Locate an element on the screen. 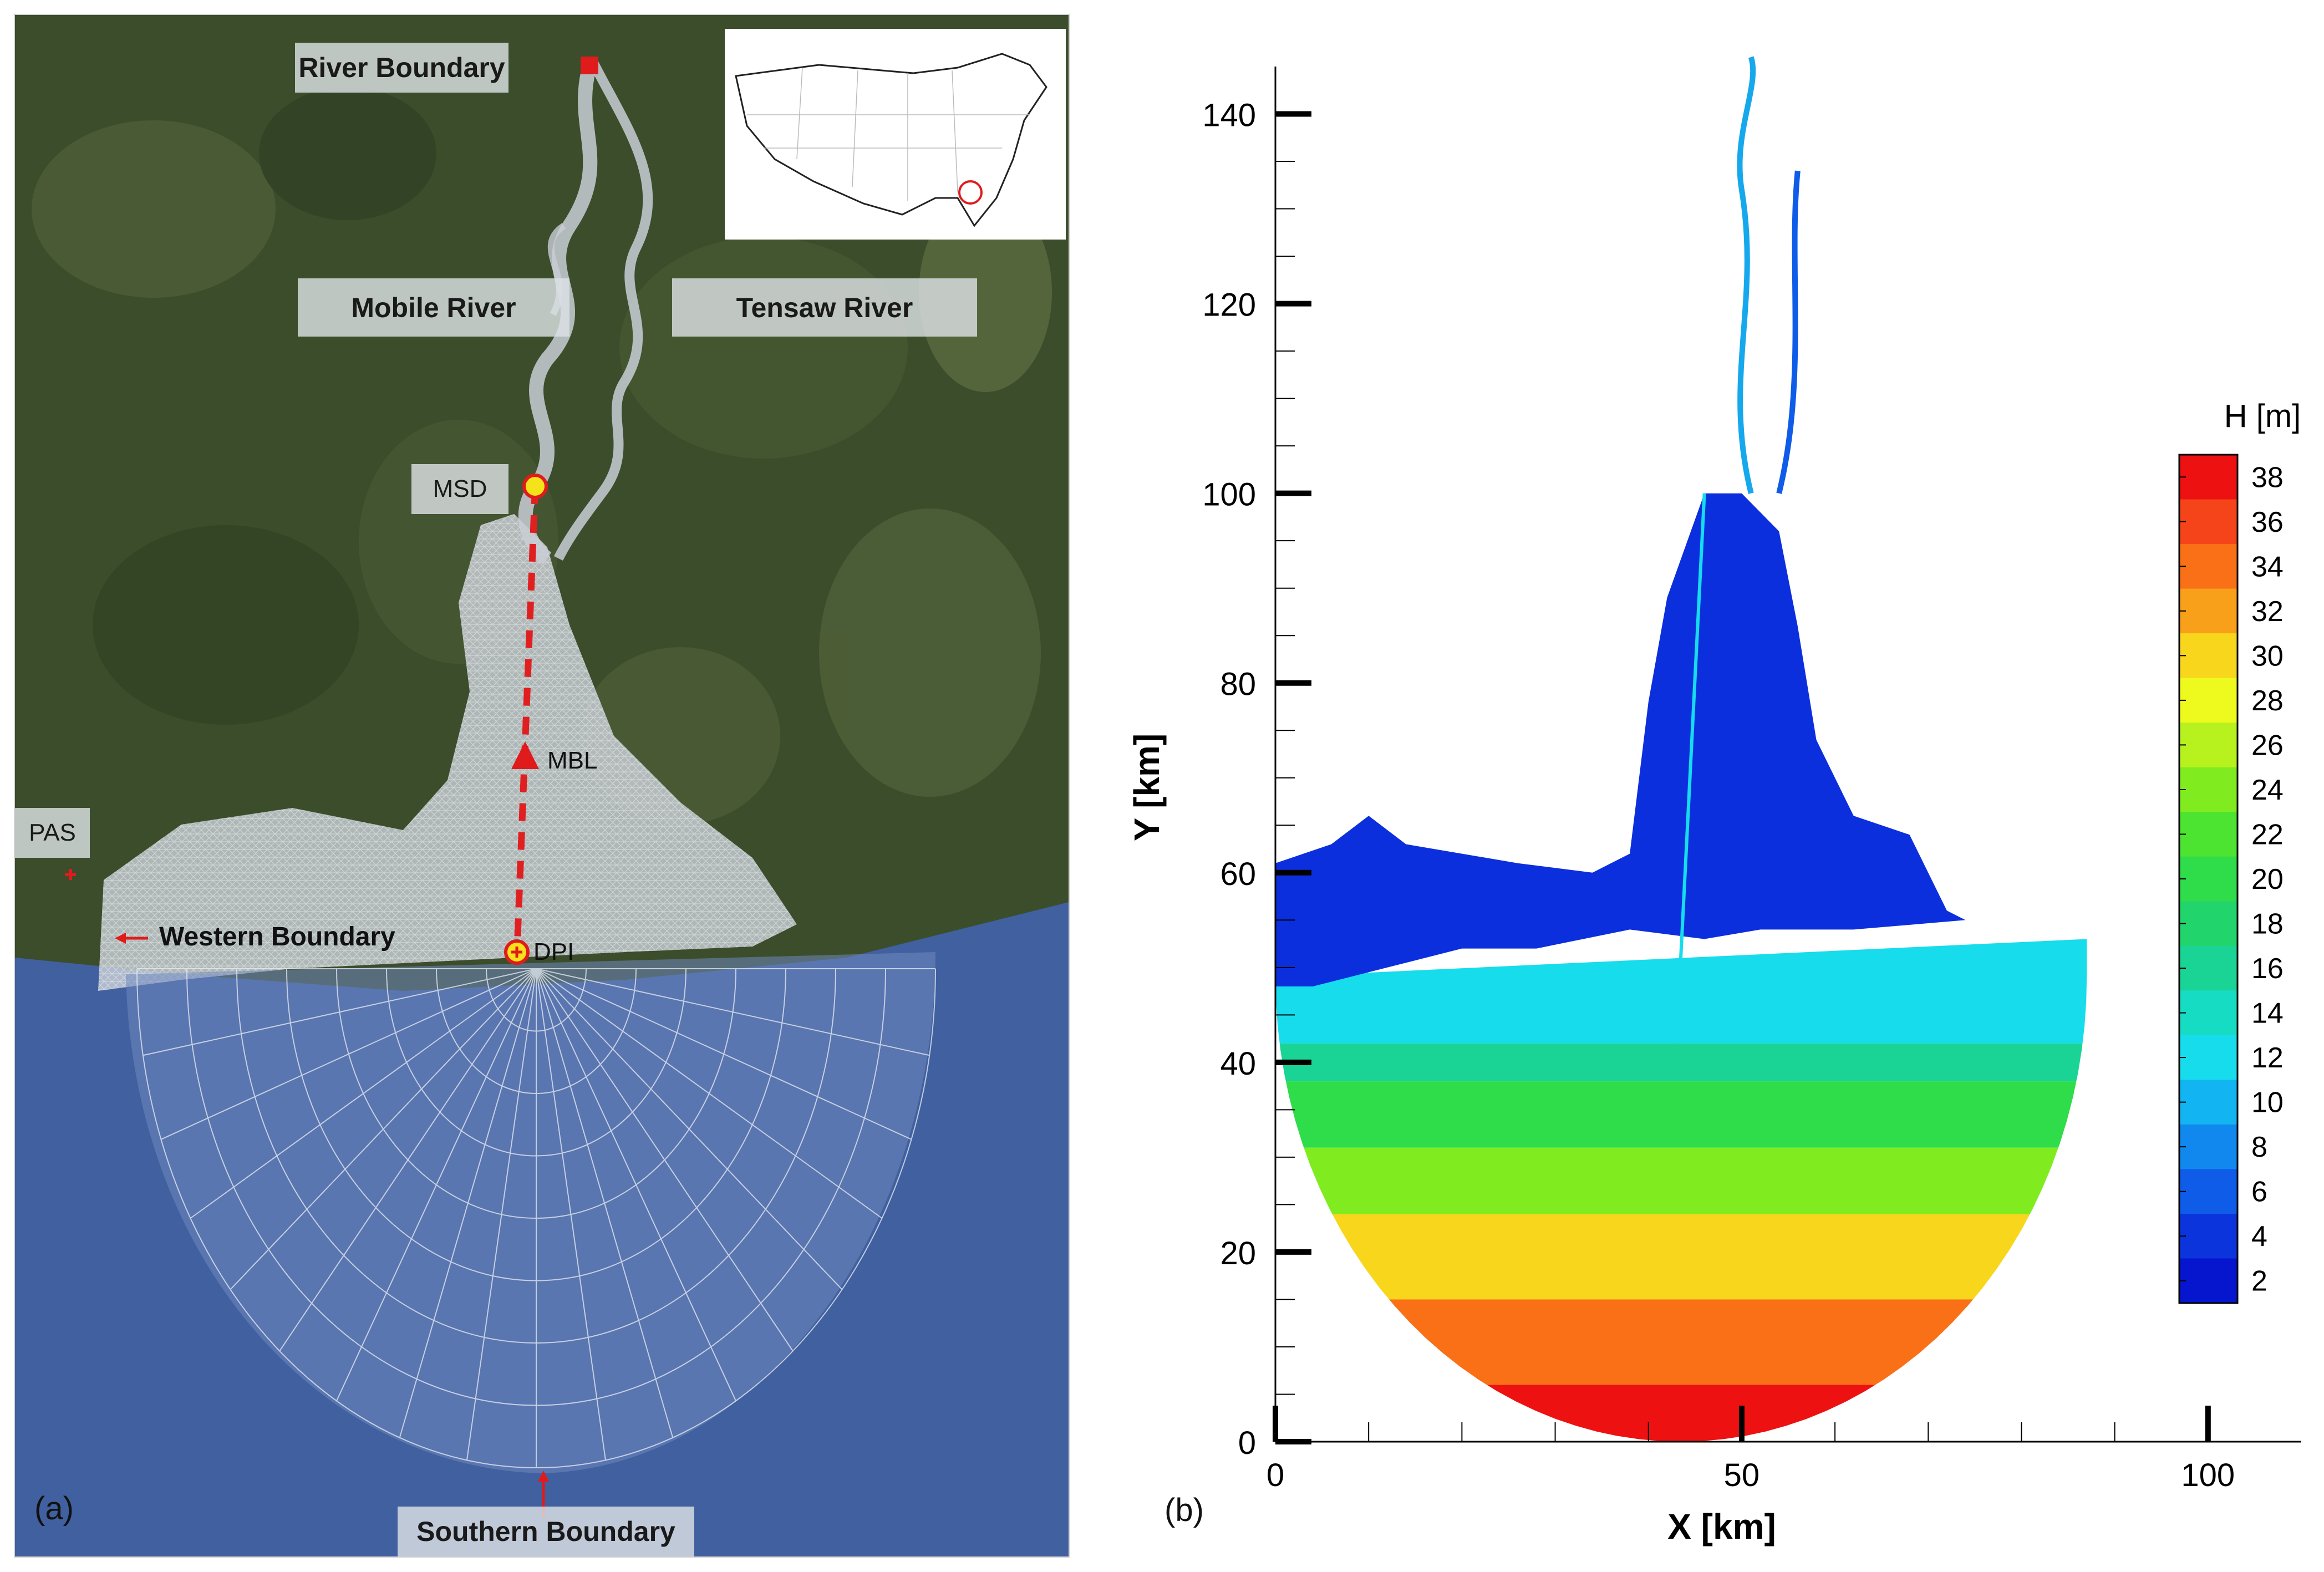 Image resolution: width=2324 pixels, height=1572 pixels. colorbar-tick-label: 4 is located at coordinates (2259, 1236).